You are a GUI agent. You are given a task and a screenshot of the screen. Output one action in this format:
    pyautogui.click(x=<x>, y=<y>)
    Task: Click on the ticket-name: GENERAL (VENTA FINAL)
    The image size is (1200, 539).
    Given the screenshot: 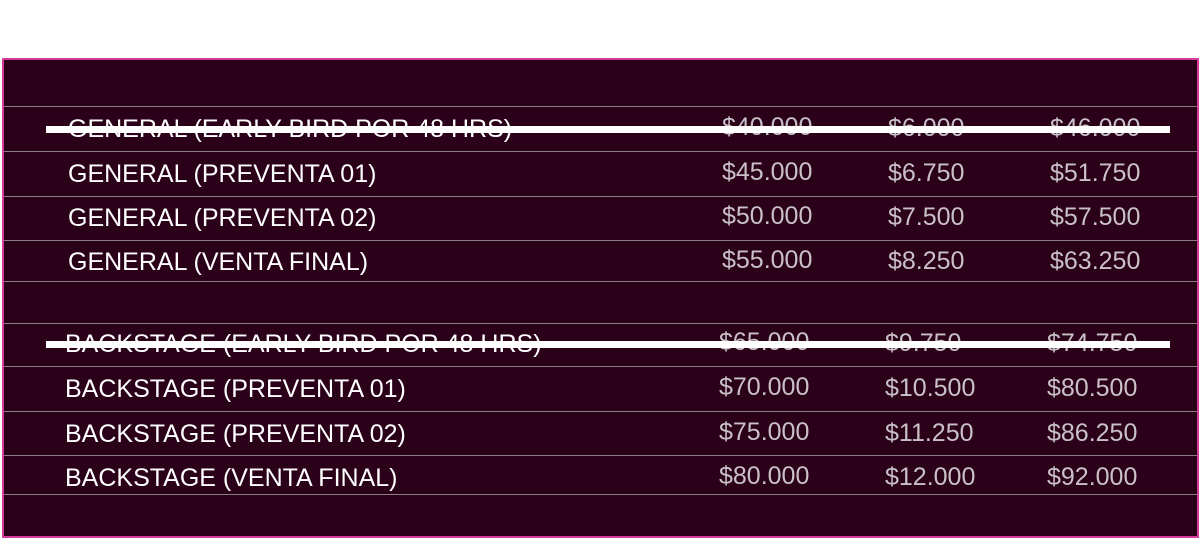 What is the action you would take?
    pyautogui.click(x=218, y=262)
    